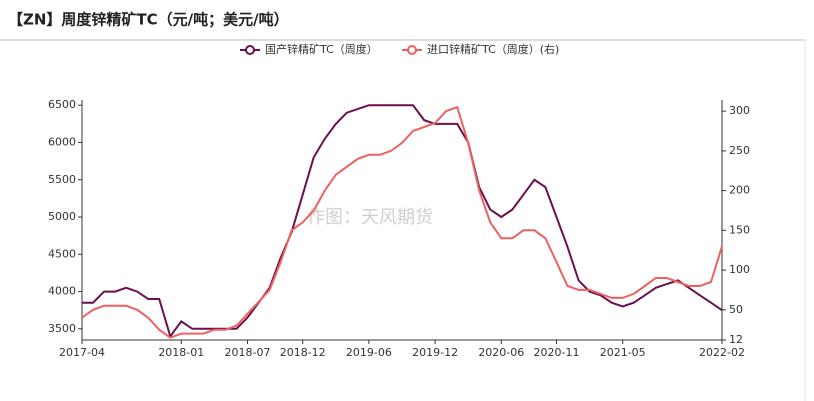  What do you see at coordinates (739, 269) in the screenshot?
I see `y2-tick-label: 100` at bounding box center [739, 269].